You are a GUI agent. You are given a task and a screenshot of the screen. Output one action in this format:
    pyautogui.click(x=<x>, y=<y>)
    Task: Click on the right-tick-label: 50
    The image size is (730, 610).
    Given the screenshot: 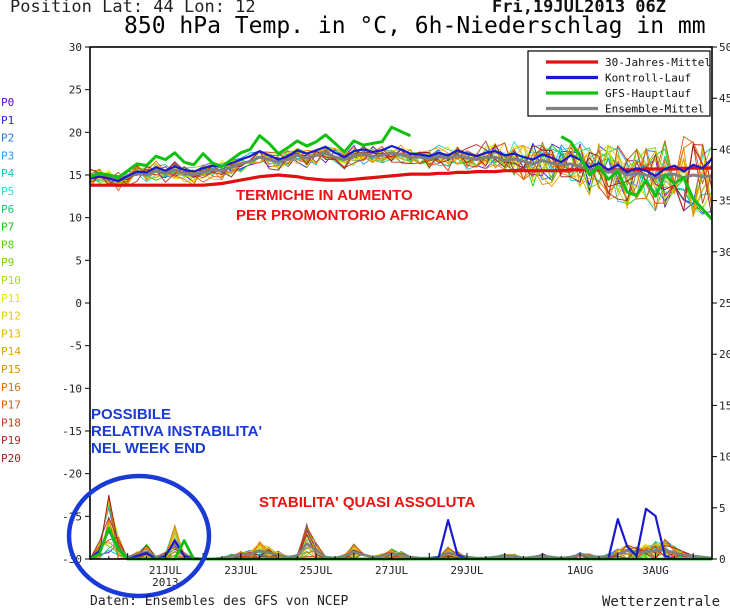 What is the action you would take?
    pyautogui.click(x=724, y=47)
    